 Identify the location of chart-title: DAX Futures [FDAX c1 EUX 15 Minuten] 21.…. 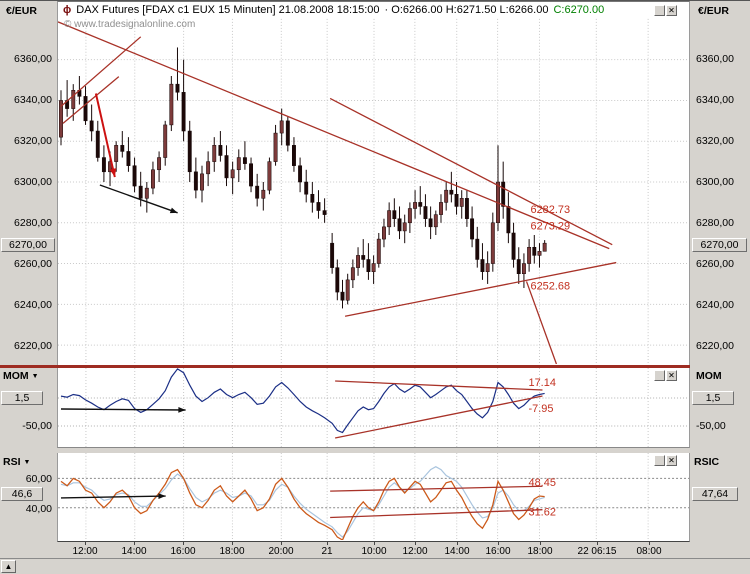
(228, 10).